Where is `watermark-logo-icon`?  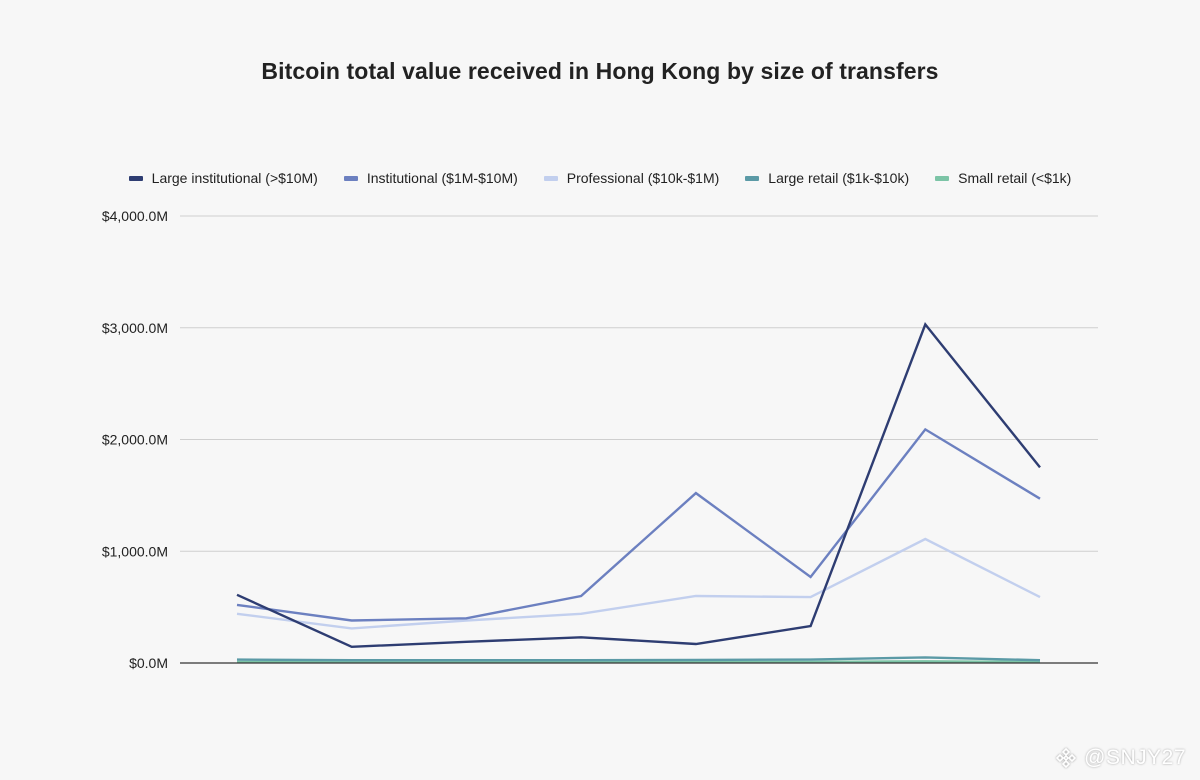
watermark-logo-icon is located at coordinates (1066, 758).